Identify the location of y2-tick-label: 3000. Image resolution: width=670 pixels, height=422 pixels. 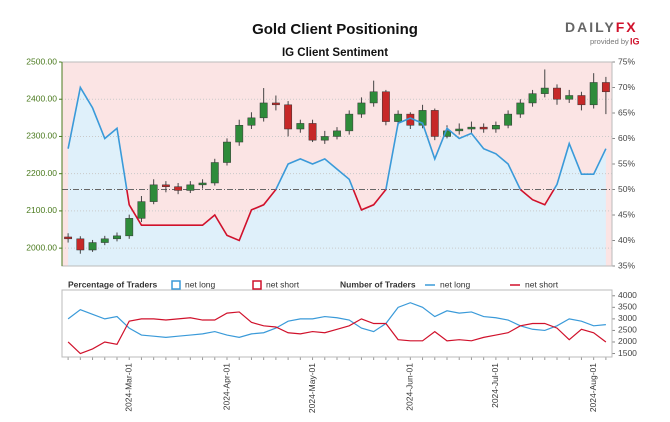
(627, 318).